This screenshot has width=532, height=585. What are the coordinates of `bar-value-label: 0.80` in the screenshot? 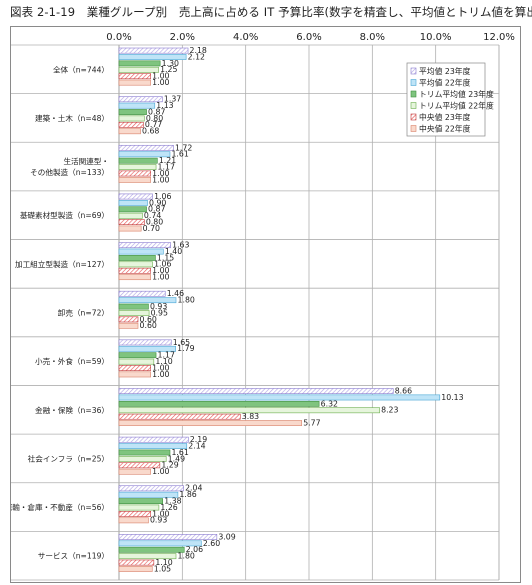 It's located at (154, 118).